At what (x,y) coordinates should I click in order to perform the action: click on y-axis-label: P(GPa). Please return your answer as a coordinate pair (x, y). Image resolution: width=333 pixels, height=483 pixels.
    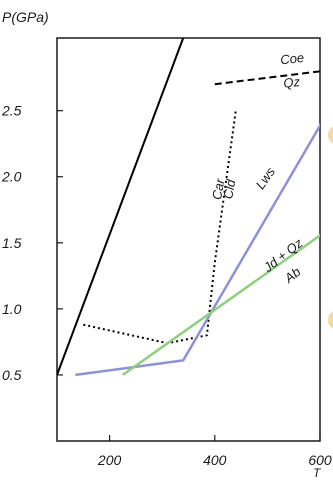
    Looking at the image, I should click on (25, 17).